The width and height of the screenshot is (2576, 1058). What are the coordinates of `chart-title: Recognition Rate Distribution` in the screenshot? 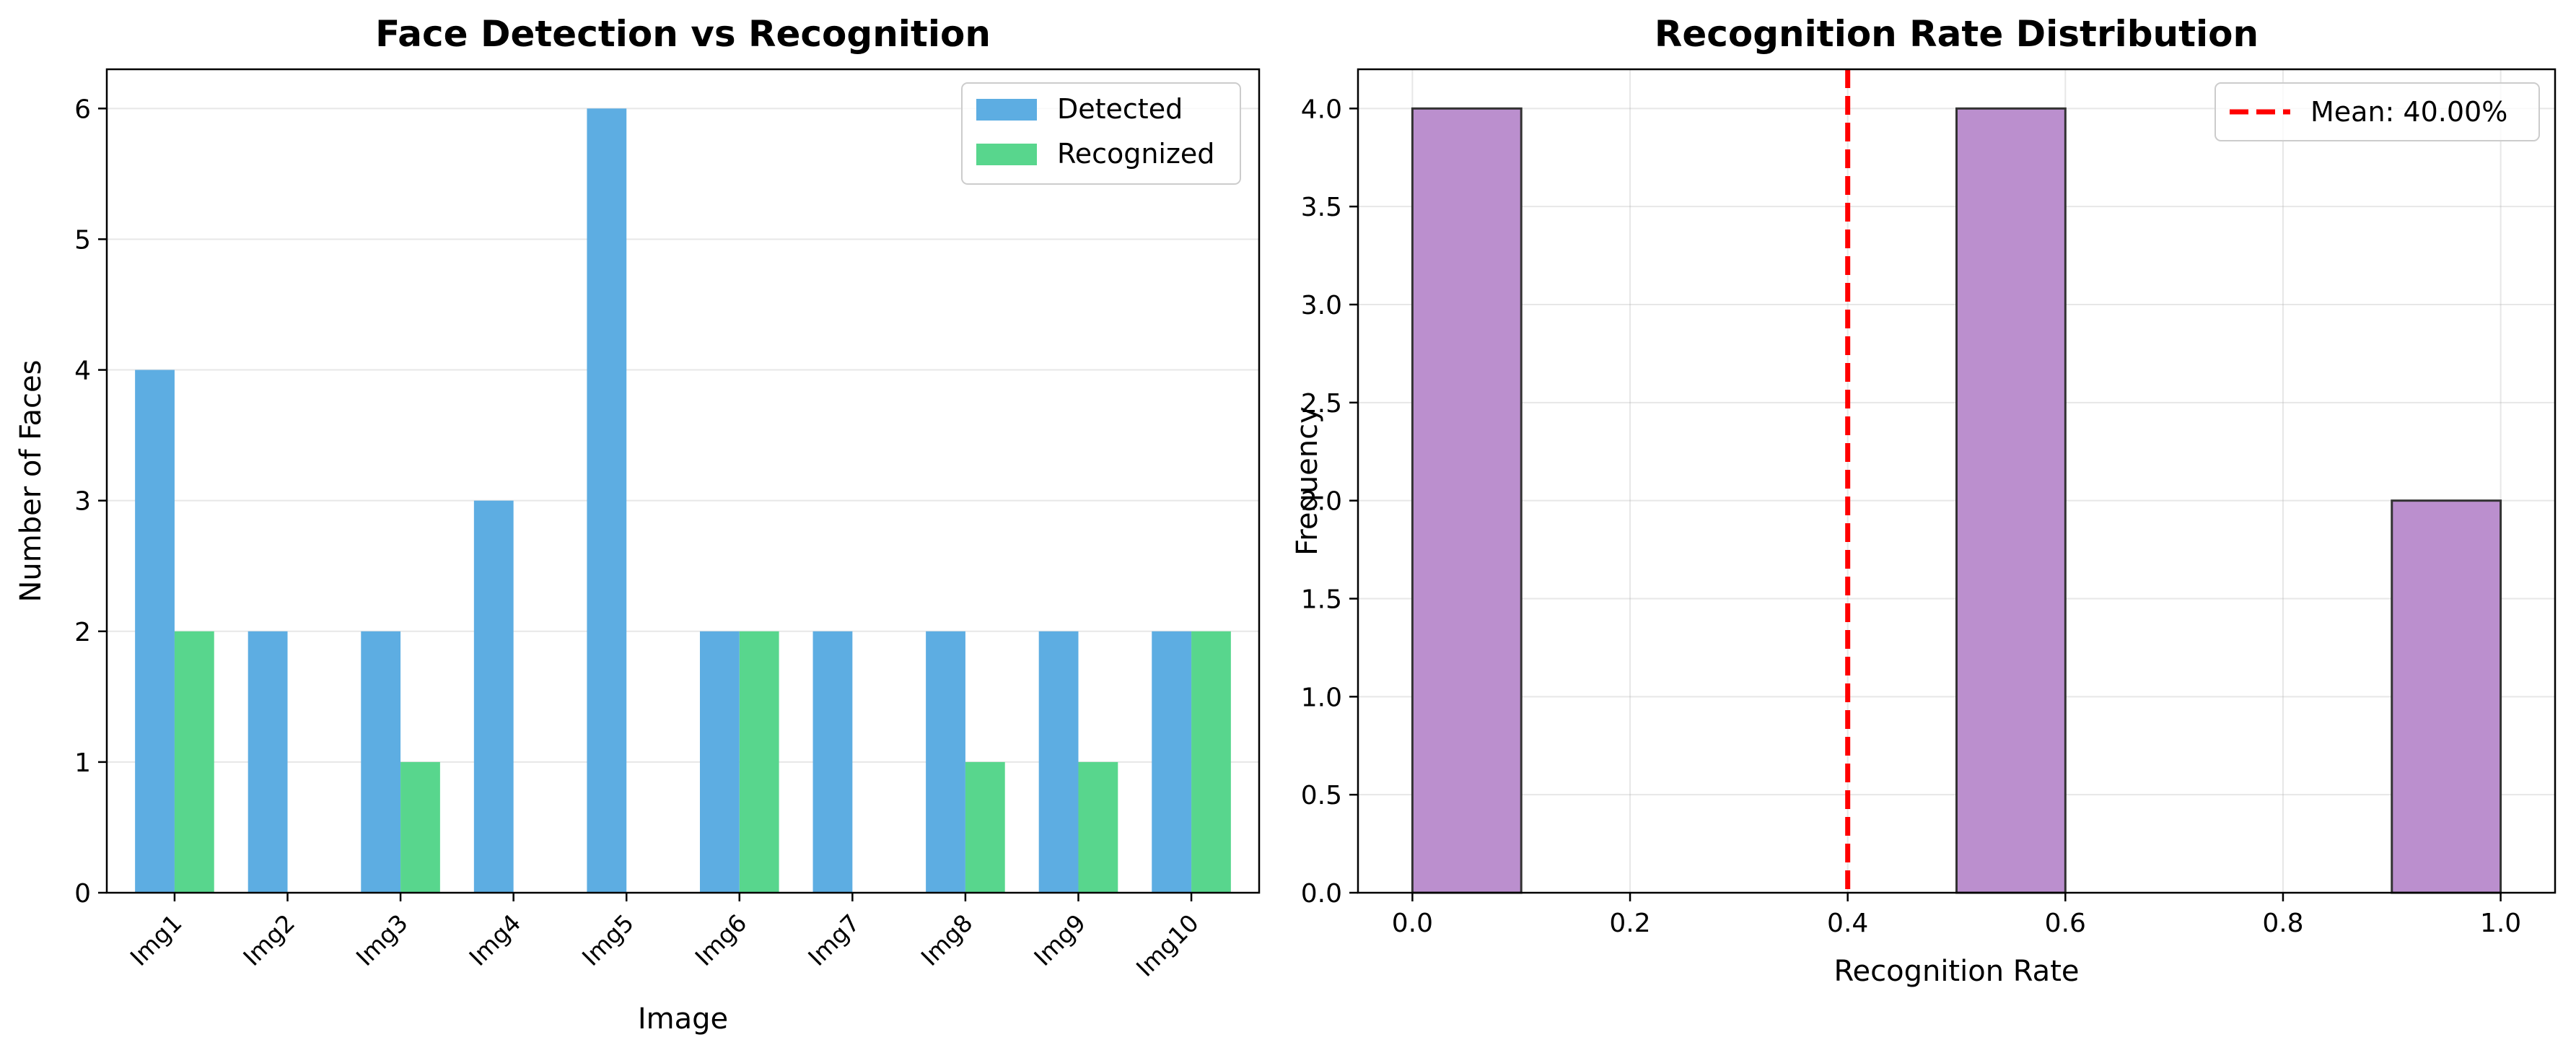 It's located at (1957, 34).